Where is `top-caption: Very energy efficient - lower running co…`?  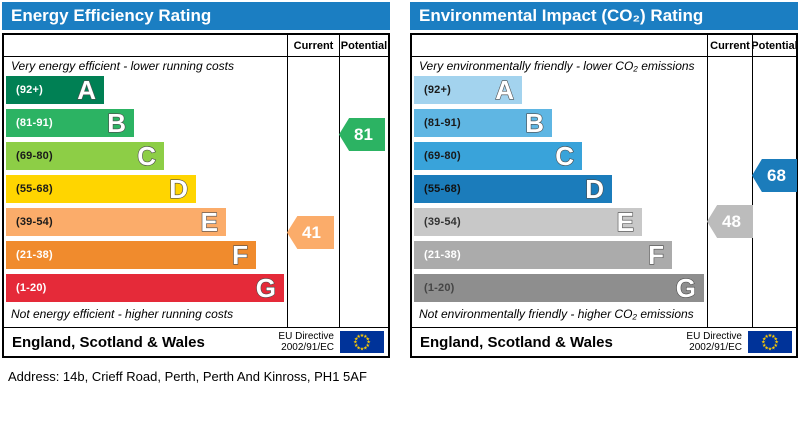
top-caption: Very energy efficient - lower running co… is located at coordinates (122, 66).